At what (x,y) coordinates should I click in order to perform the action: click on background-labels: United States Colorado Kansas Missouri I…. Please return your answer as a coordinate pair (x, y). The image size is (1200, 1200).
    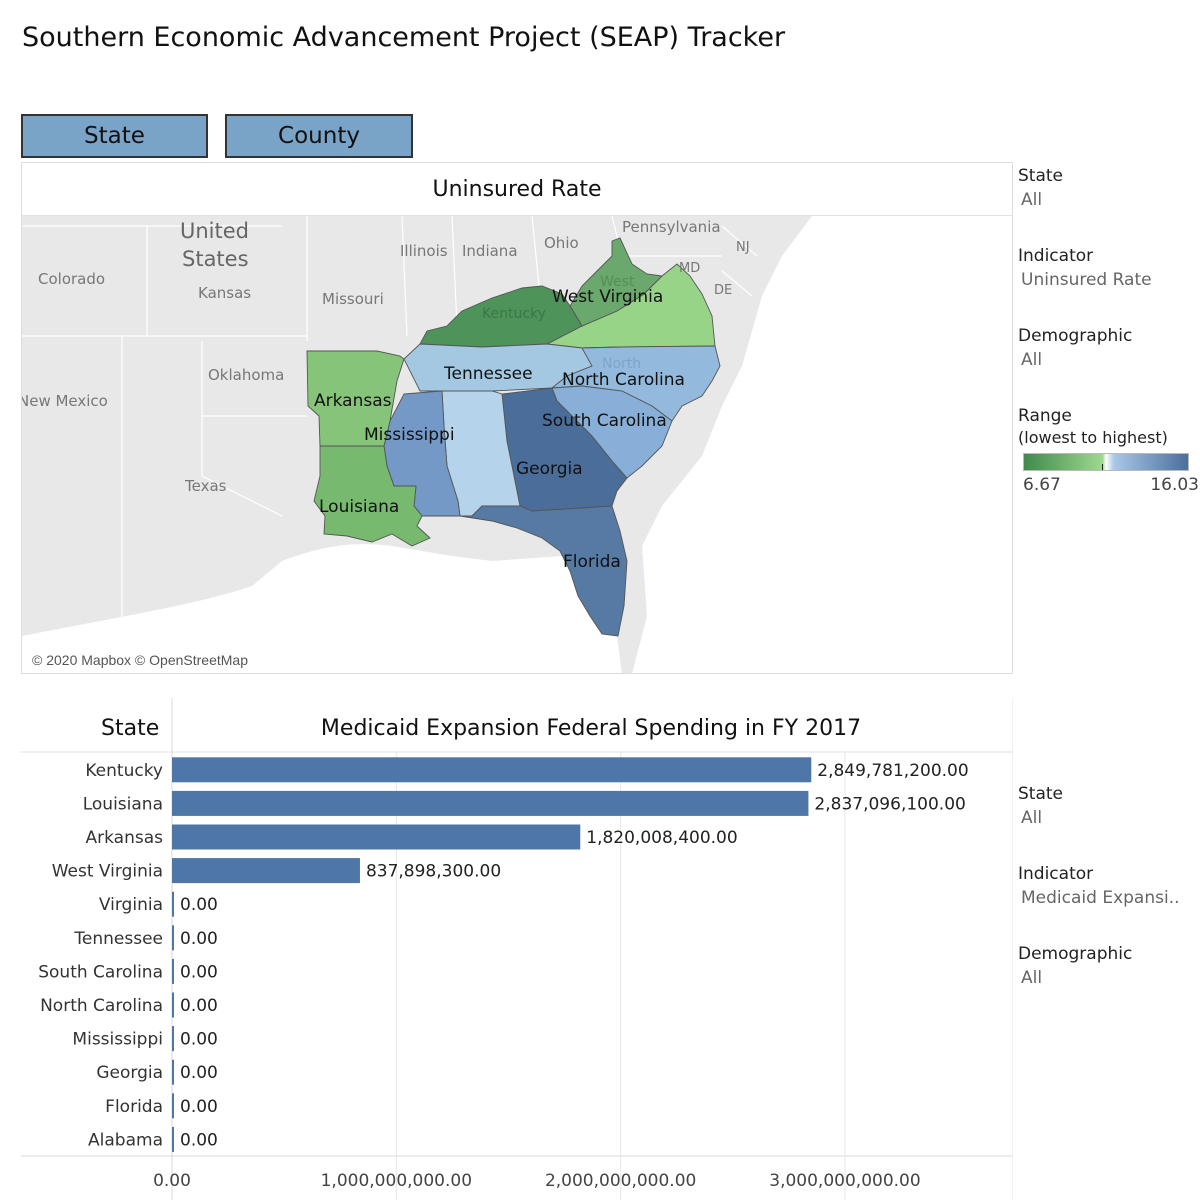
    Looking at the image, I should click on (386, 356).